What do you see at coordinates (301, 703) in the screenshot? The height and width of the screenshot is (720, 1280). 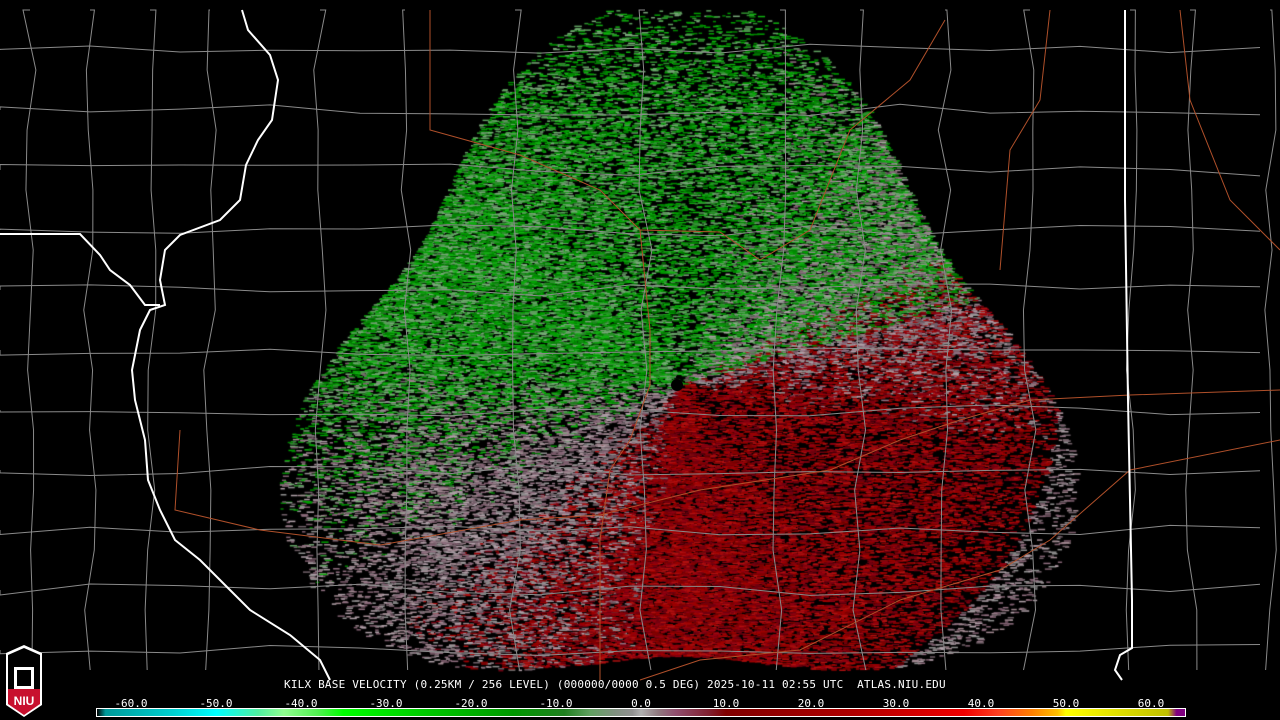 I see `colorbar-tick-label: -40.0` at bounding box center [301, 703].